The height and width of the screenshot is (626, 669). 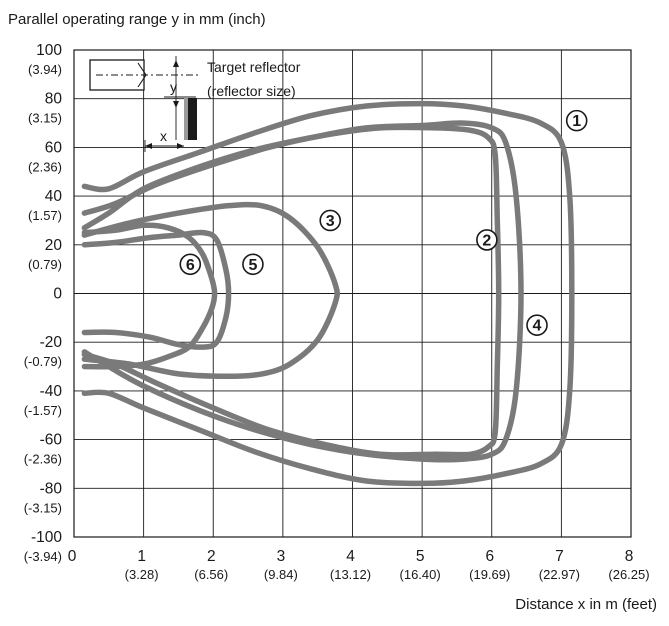 I want to click on inset-x-symbol: x, so click(x=163, y=136).